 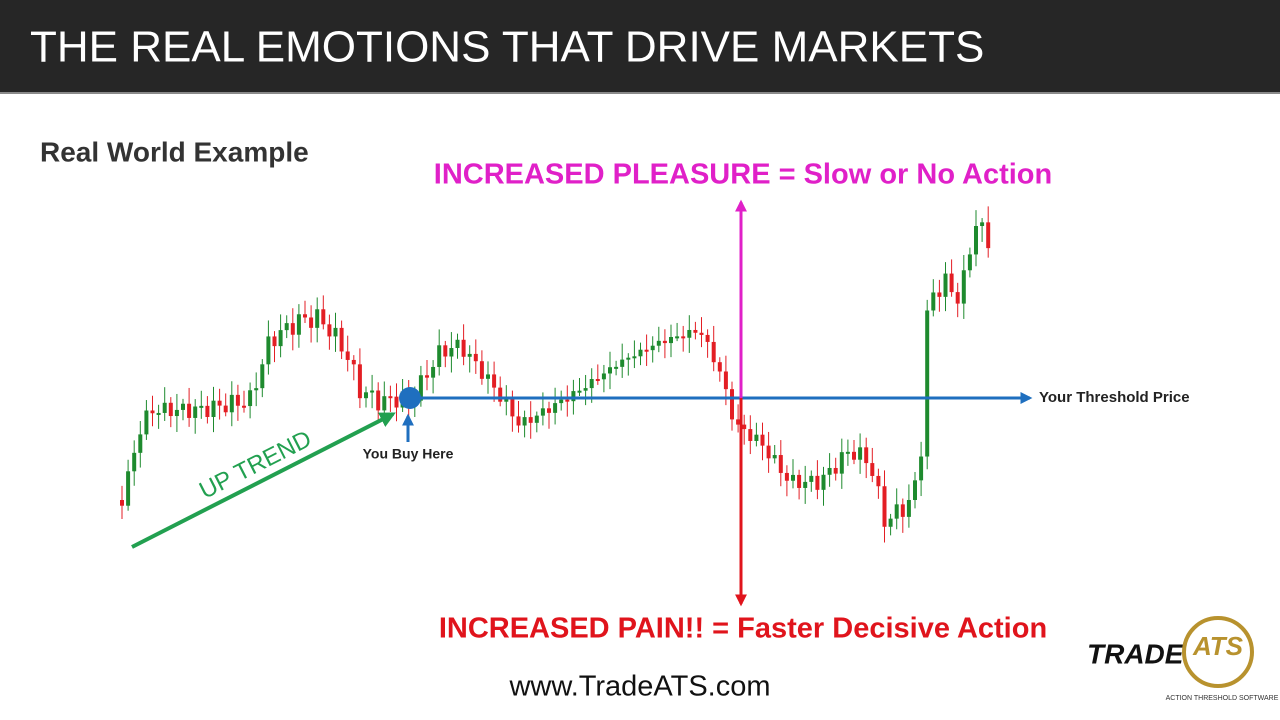 I want to click on title-bar, so click(x=640, y=46).